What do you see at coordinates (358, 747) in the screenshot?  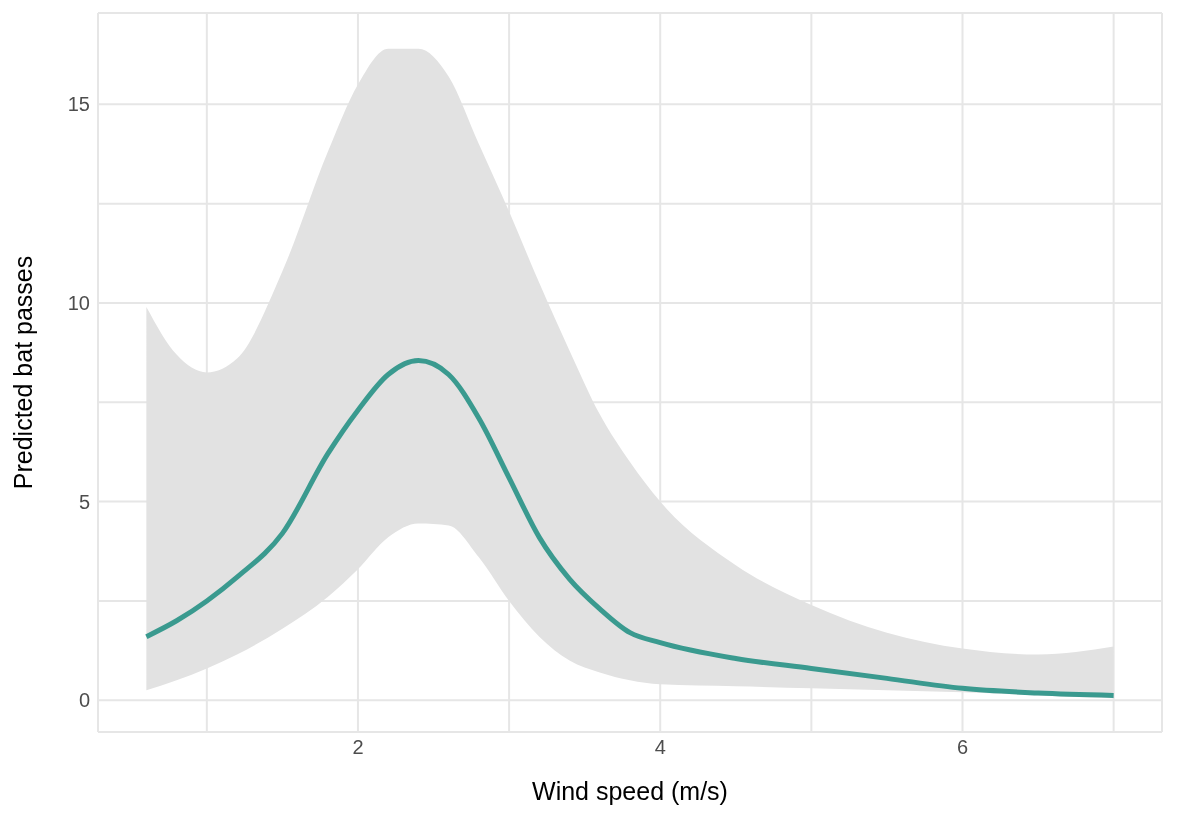 I see `x-tick-label: 2` at bounding box center [358, 747].